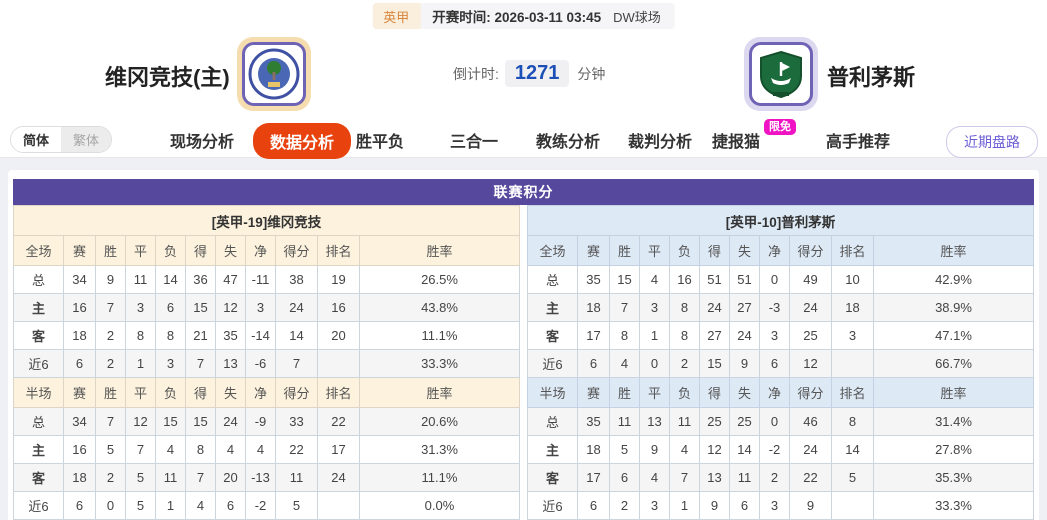 The image size is (1047, 520). I want to click on table-cell: -6, so click(260, 363).